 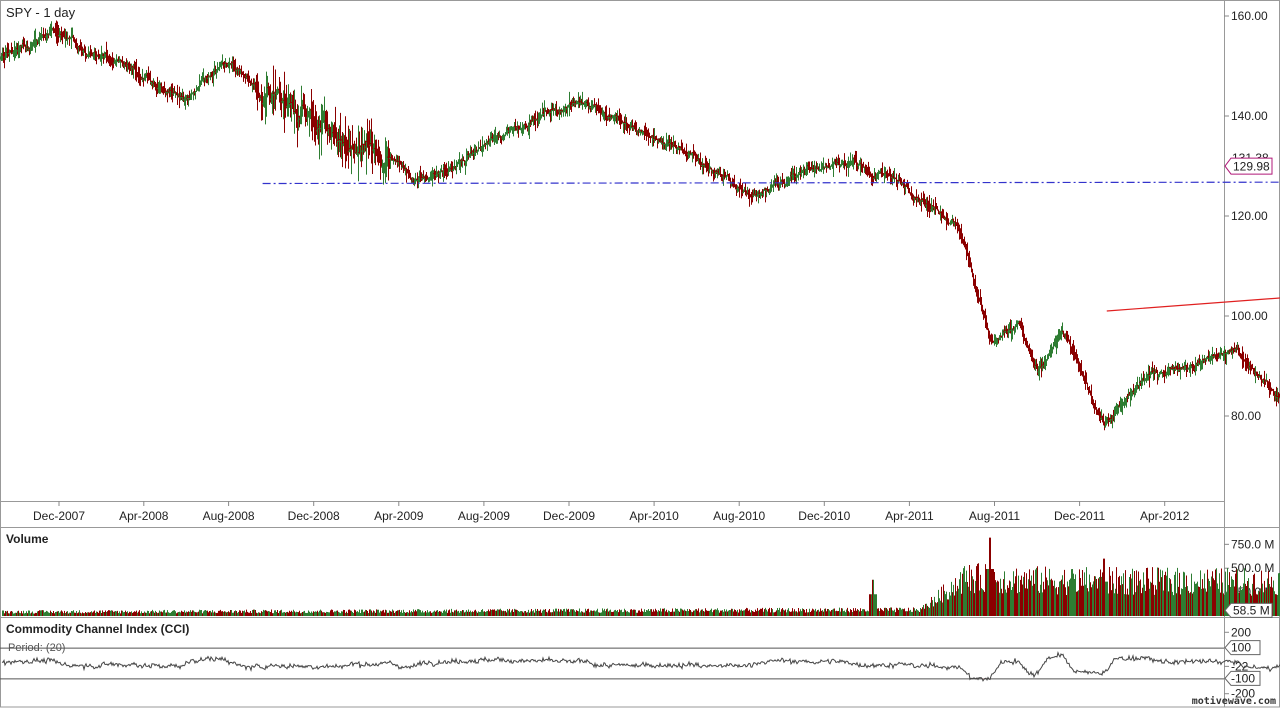 I want to click on volume-y-tick-label: 750.0 M, so click(x=1252, y=544).